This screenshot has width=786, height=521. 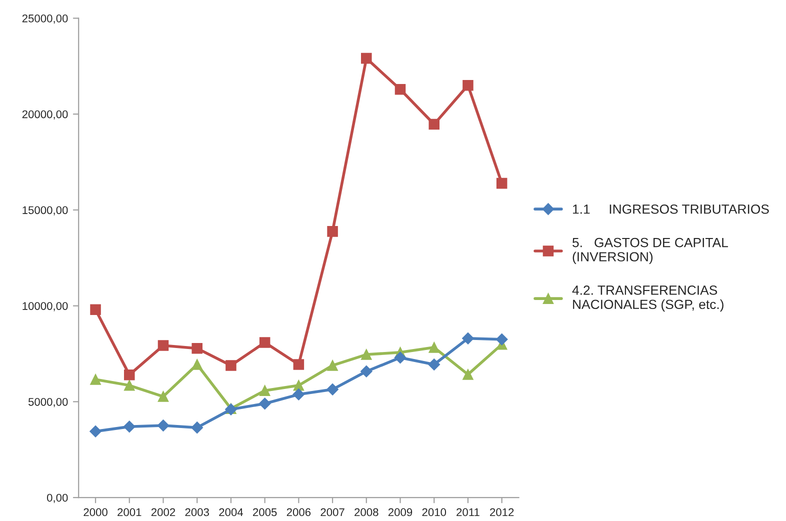 What do you see at coordinates (332, 512) in the screenshot?
I see `x-tick-label: 2007` at bounding box center [332, 512].